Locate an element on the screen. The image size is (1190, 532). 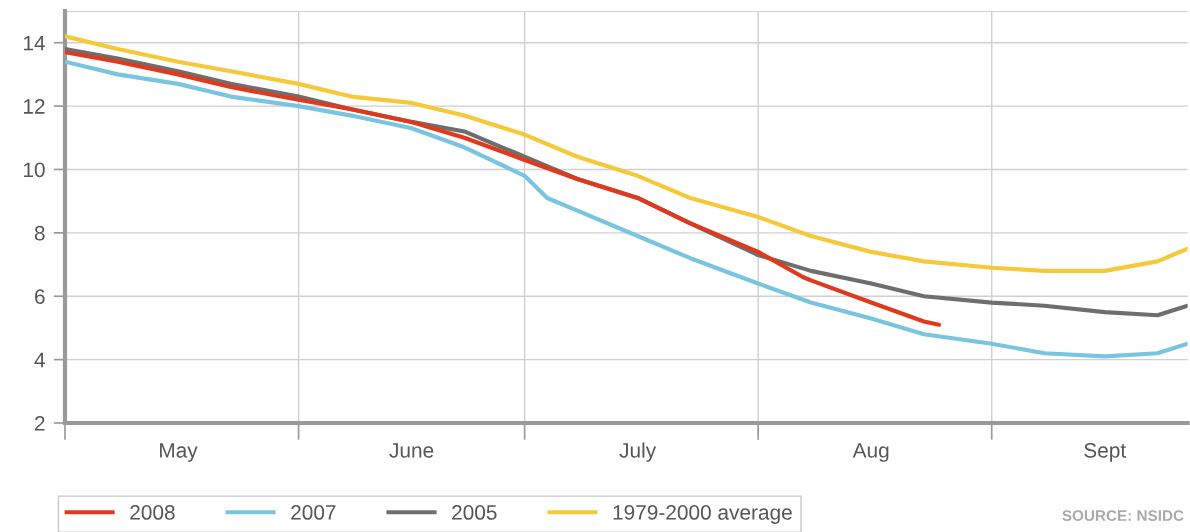
y-tick-label: 10 is located at coordinates (34, 170).